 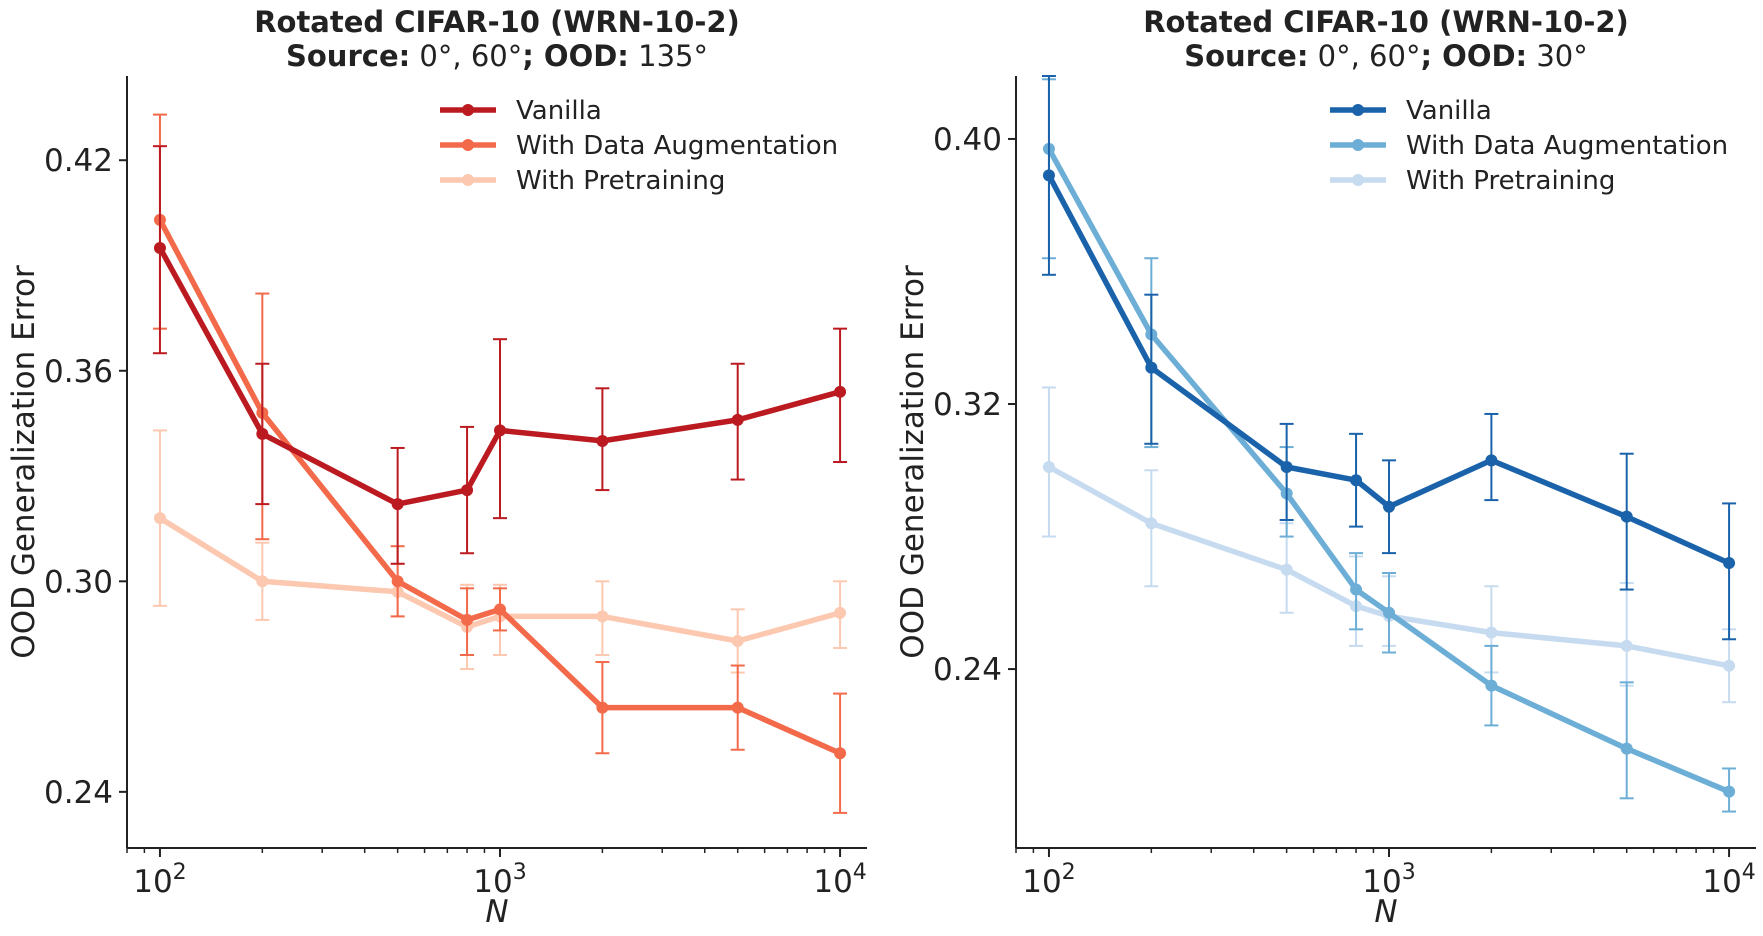 What do you see at coordinates (1386, 56) in the screenshot?
I see `chart-title-line2: Source: 0°, 60°; OOD: 30°` at bounding box center [1386, 56].